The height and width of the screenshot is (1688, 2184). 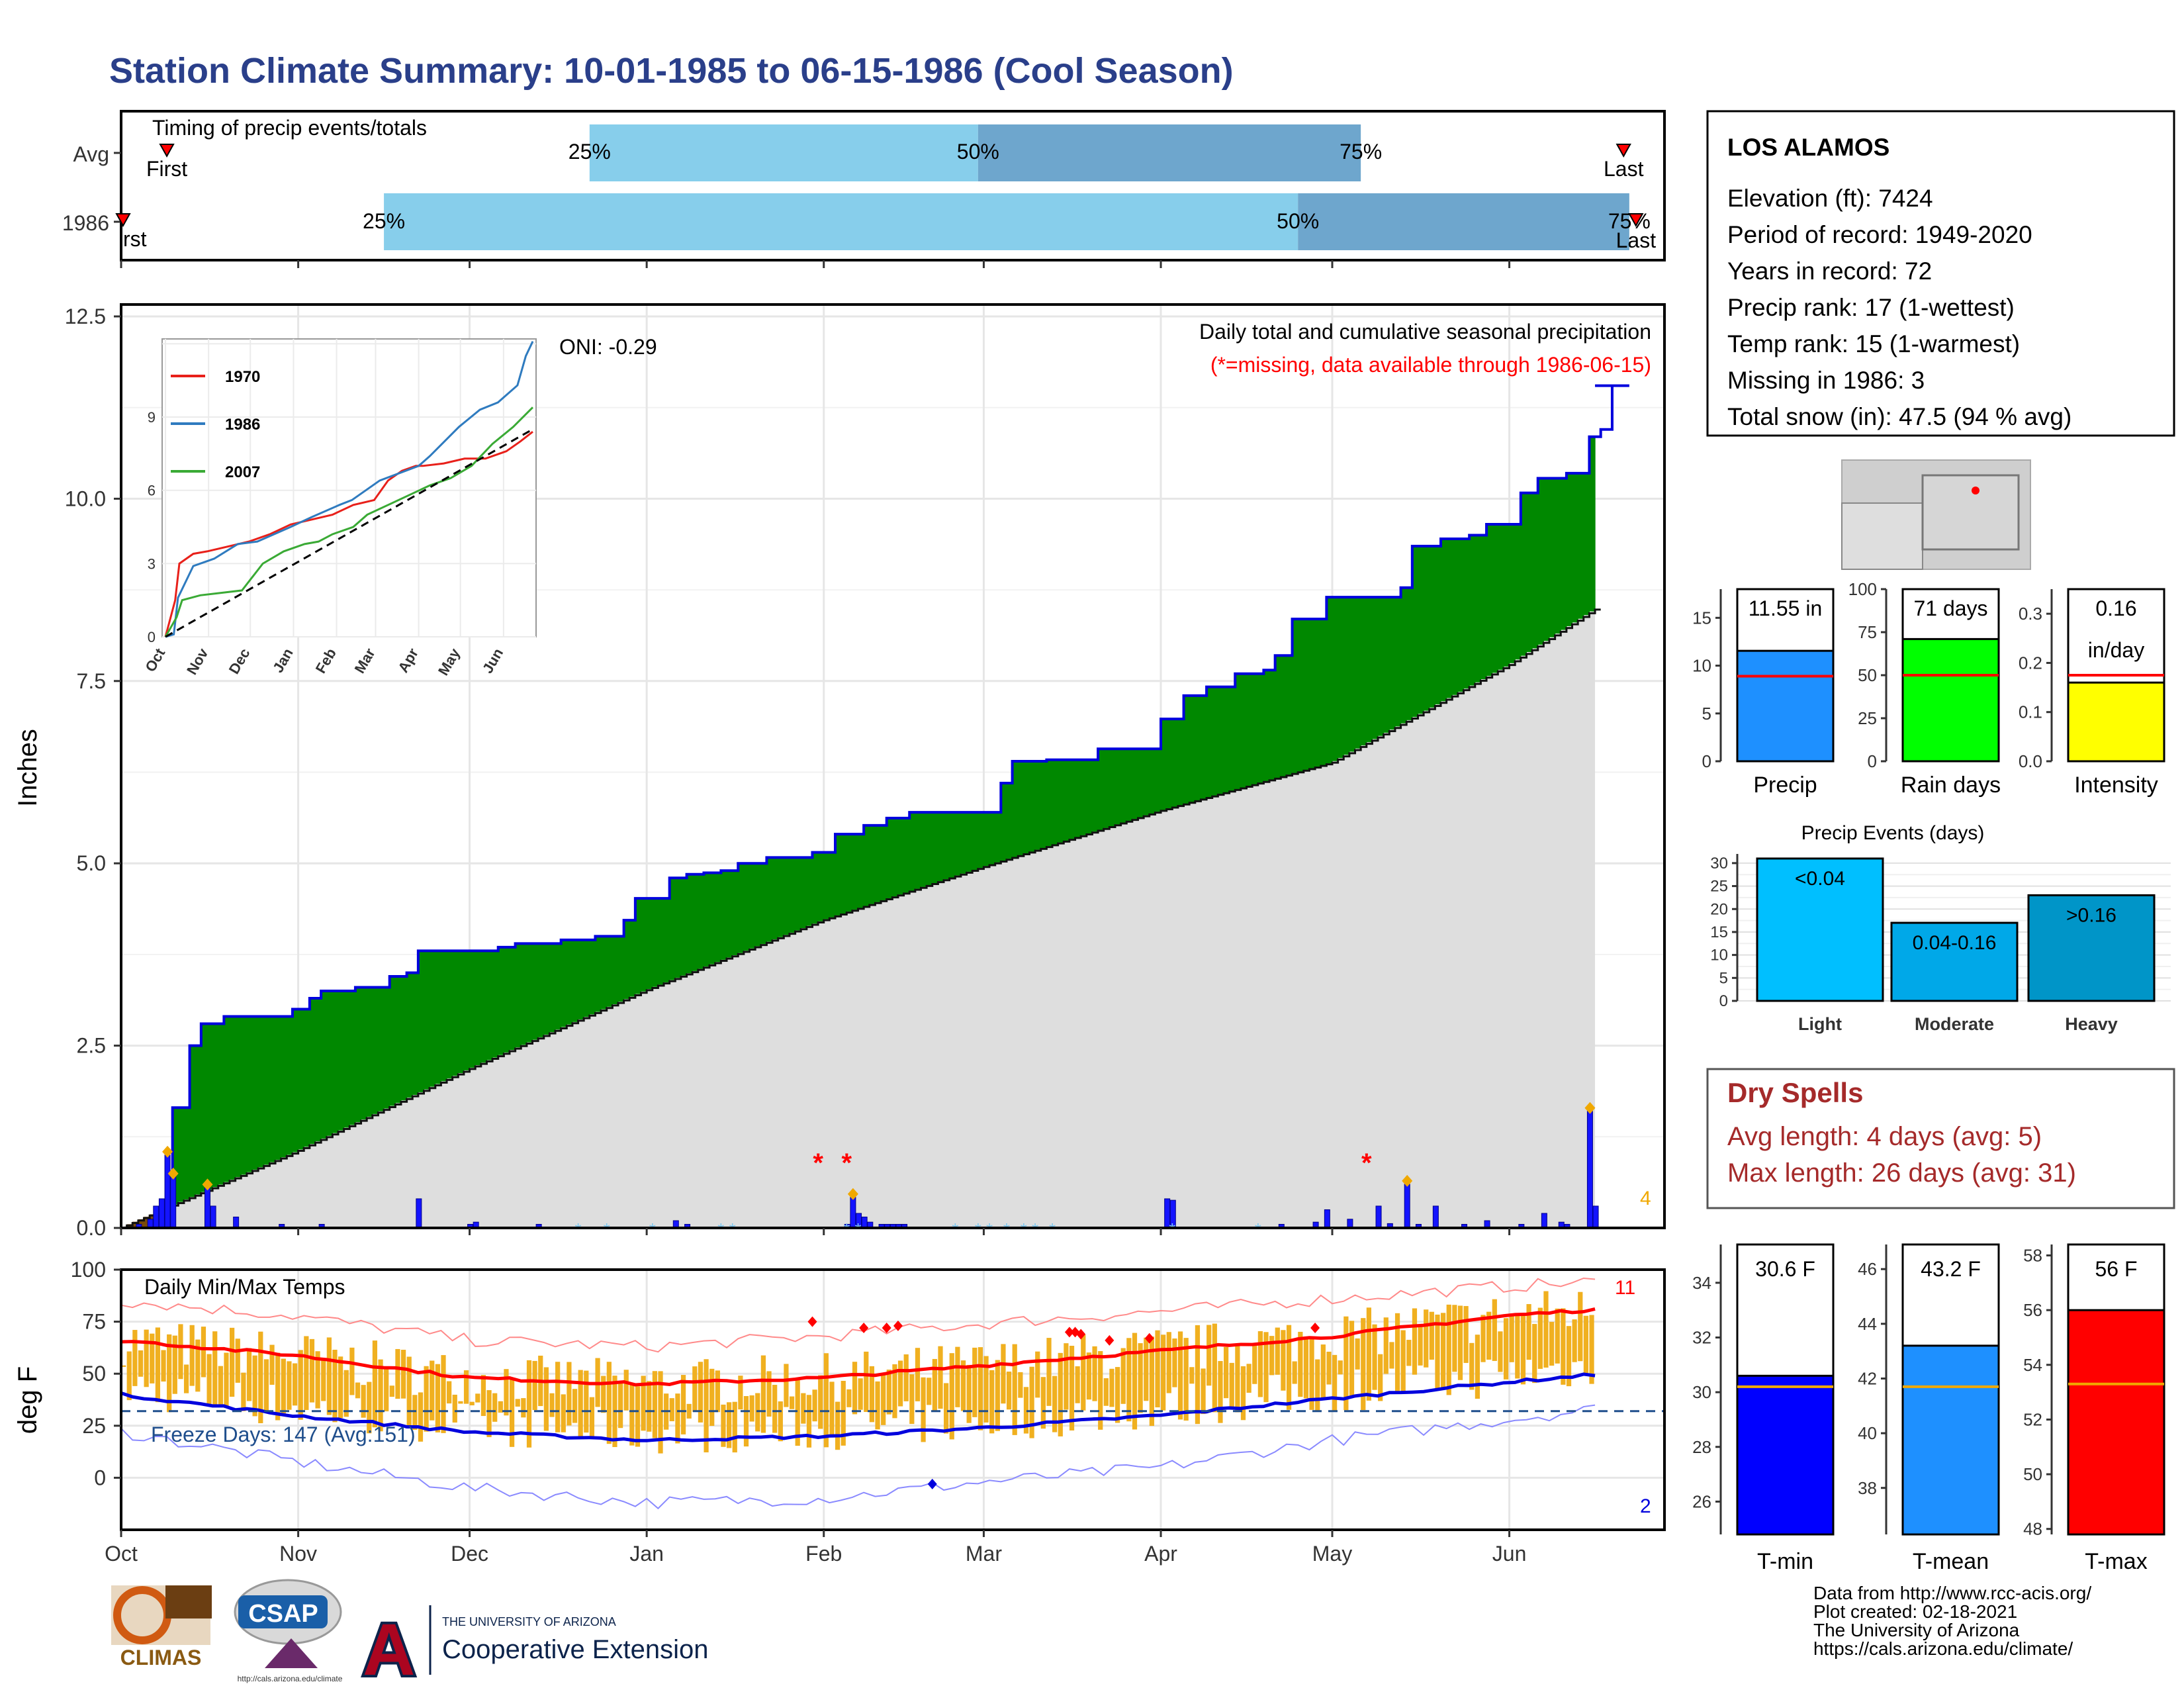 What do you see at coordinates (1719, 932) in the screenshot?
I see `events-ytick-label: 15` at bounding box center [1719, 932].